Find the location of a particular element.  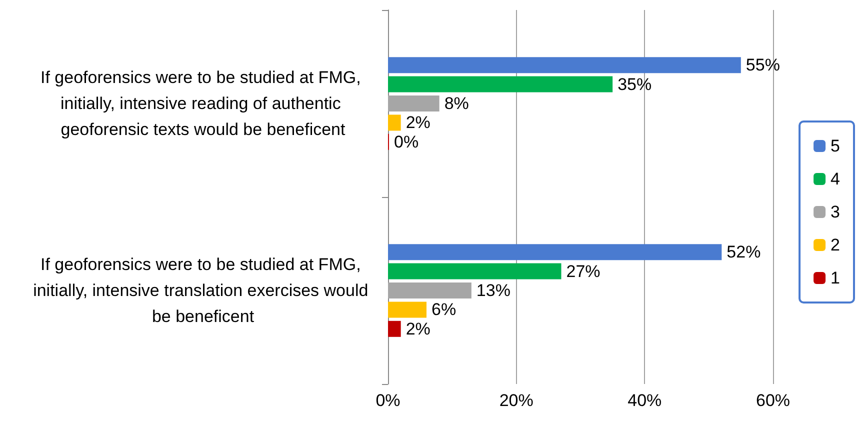

legend-label: 4 is located at coordinates (835, 179).